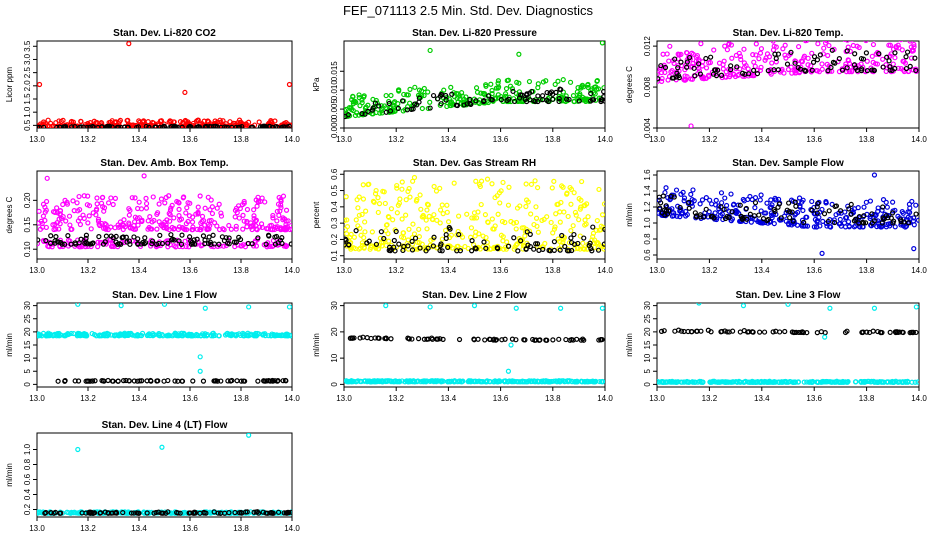 Image resolution: width=936 pixels, height=540 pixels. What do you see at coordinates (334, 190) in the screenshot?
I see `y-tick-label: 0.5` at bounding box center [334, 190].